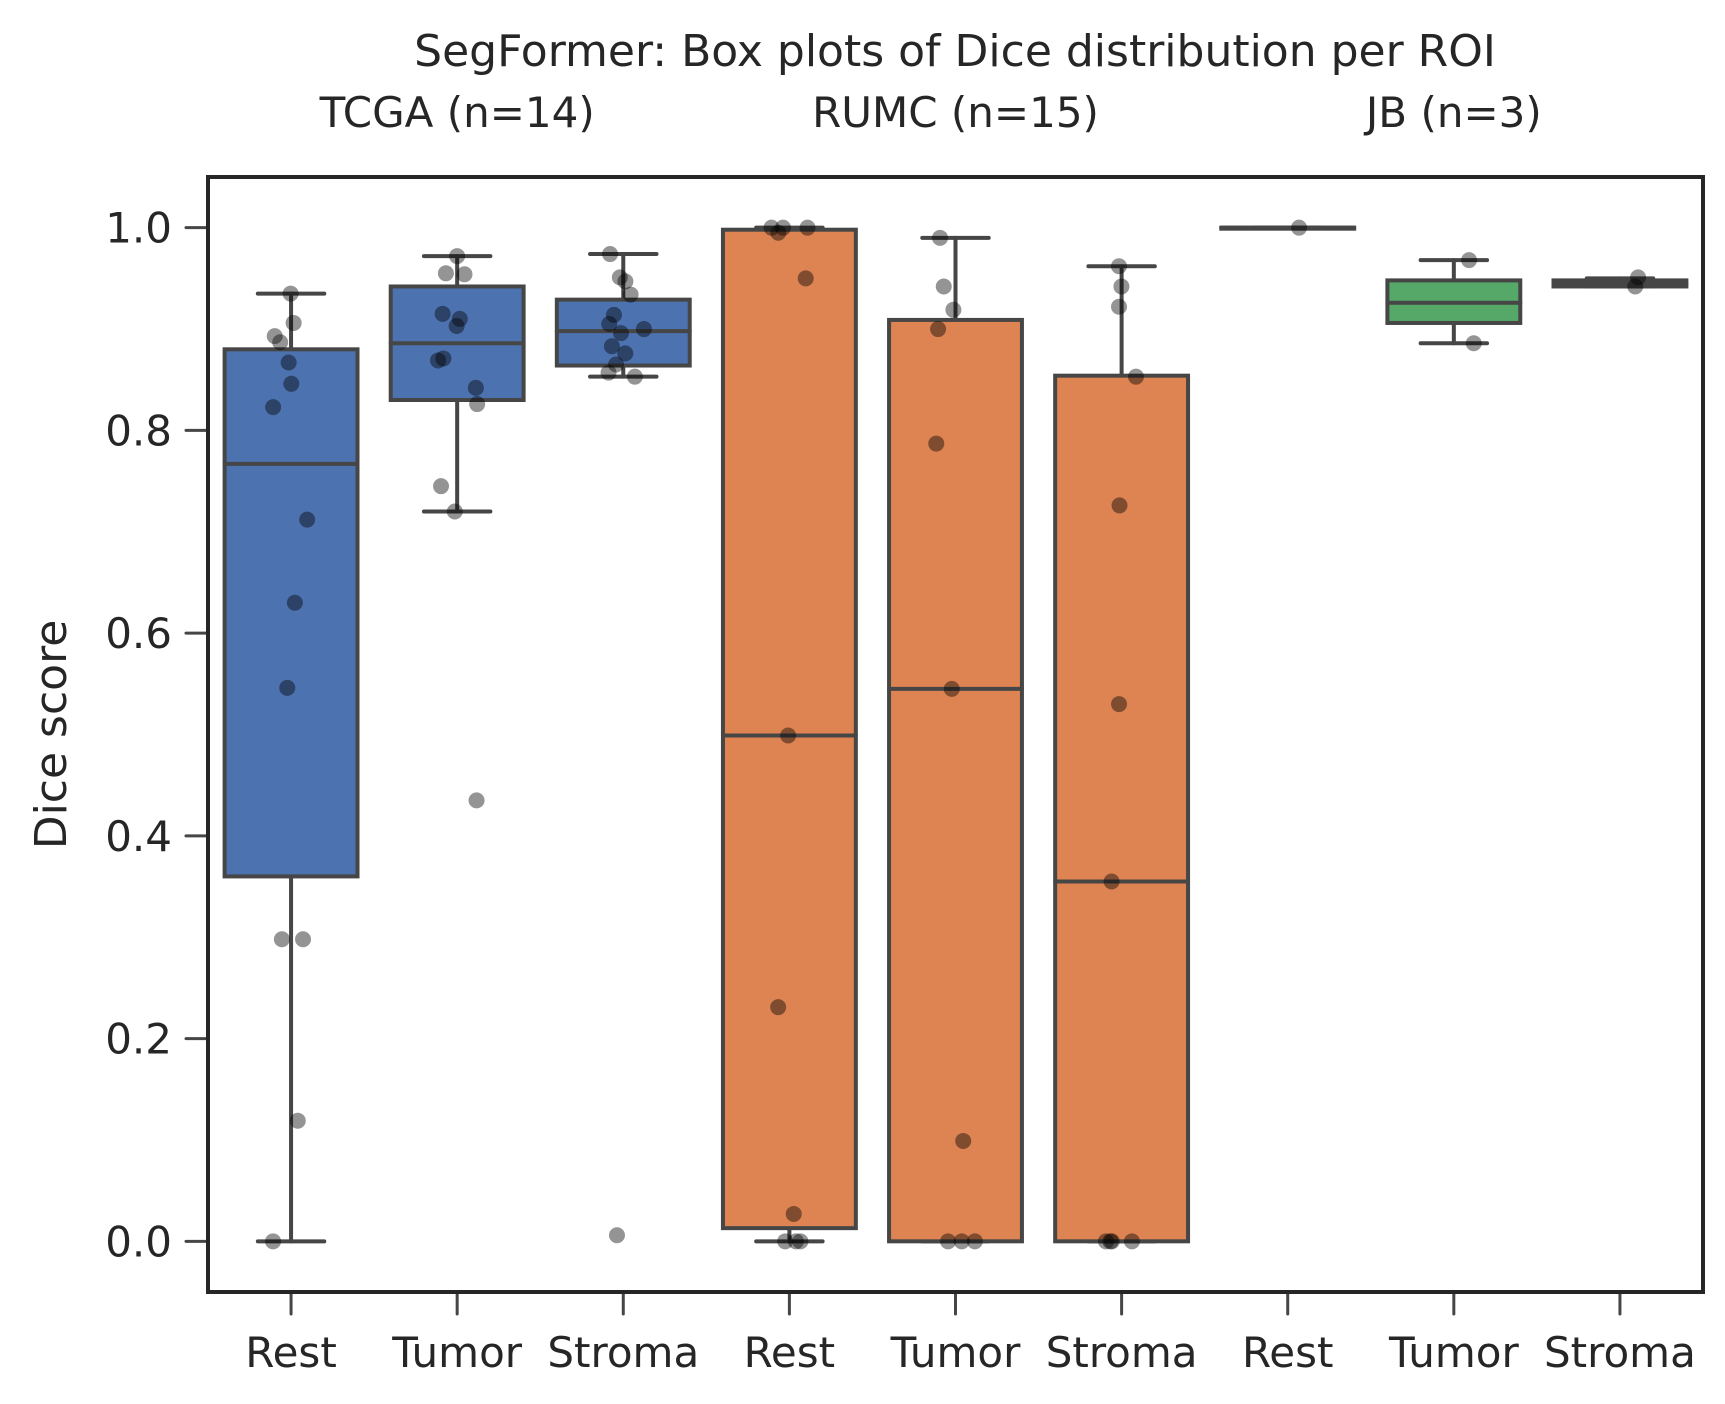 The height and width of the screenshot is (1404, 1725). What do you see at coordinates (138, 1039) in the screenshot?
I see `y-tick-label: 0.2` at bounding box center [138, 1039].